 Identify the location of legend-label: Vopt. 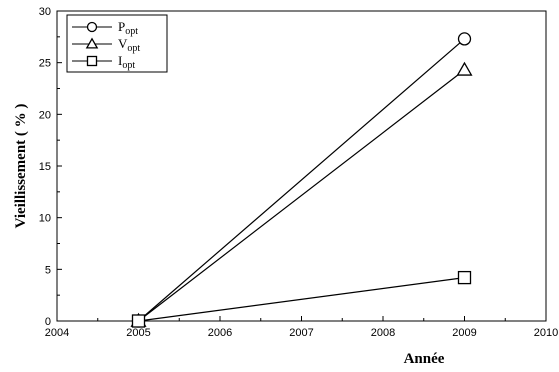
(129, 45).